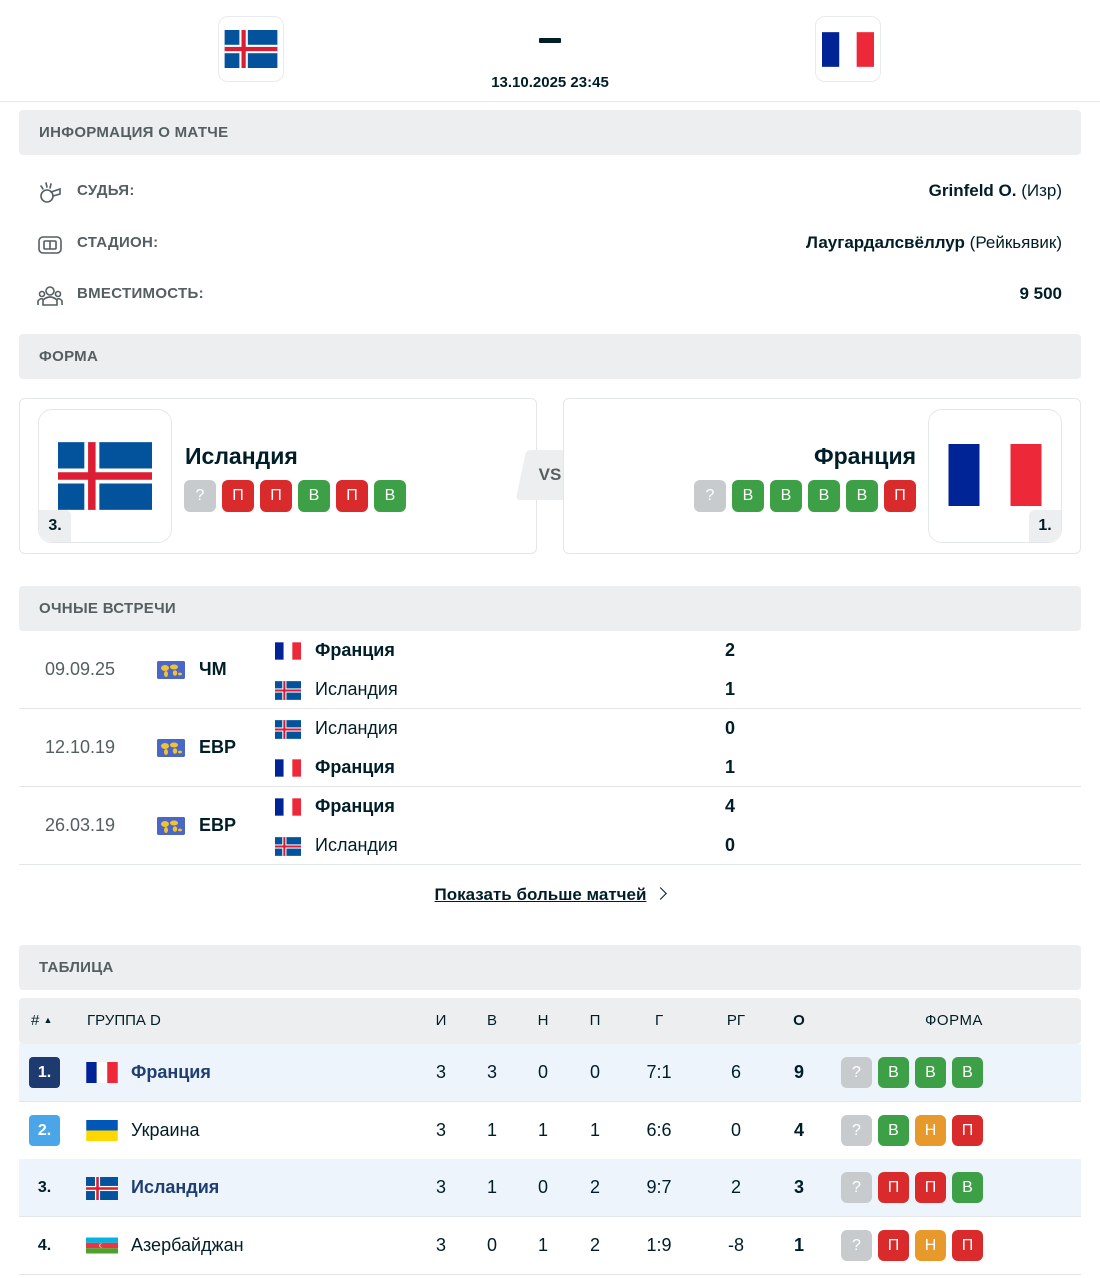 Image resolution: width=1100 pixels, height=1278 pixels. Describe the element at coordinates (735, 1129) in the screenshot. I see `standings-diff: 0` at that location.